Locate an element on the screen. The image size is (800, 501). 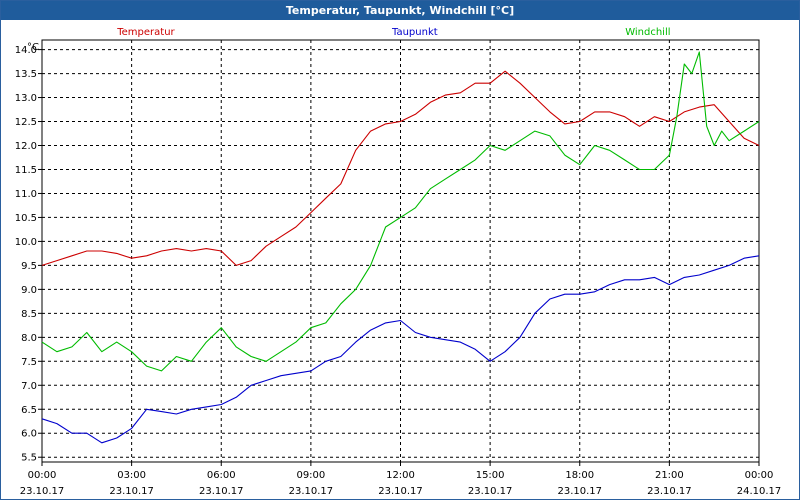
x-tick-time: 06:00 is located at coordinates (221, 475).